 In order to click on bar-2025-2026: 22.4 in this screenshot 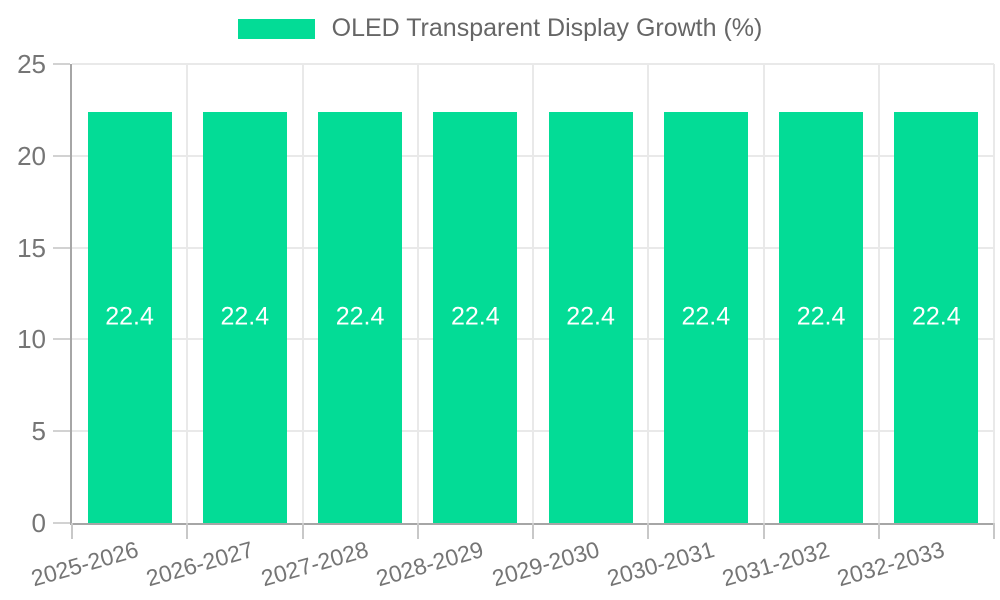, I will do `click(129, 317)`.